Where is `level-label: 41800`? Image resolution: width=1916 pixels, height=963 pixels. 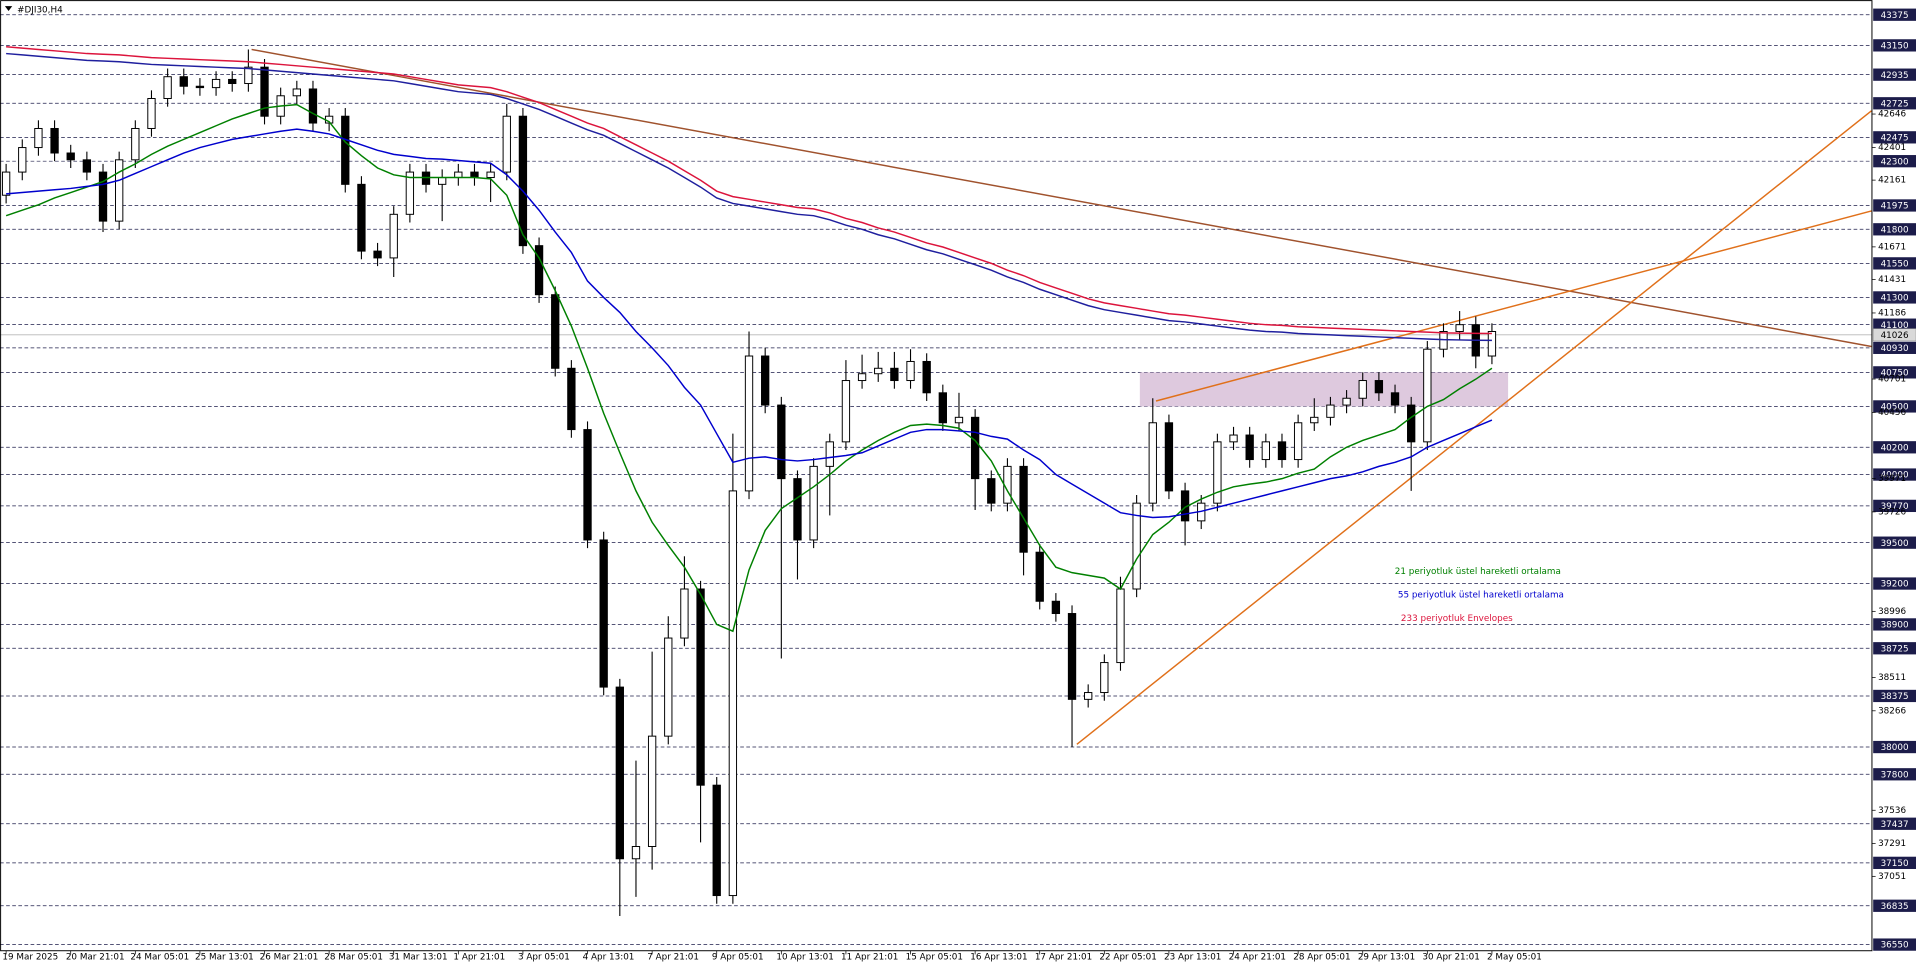 level-label: 41800 is located at coordinates (1895, 230).